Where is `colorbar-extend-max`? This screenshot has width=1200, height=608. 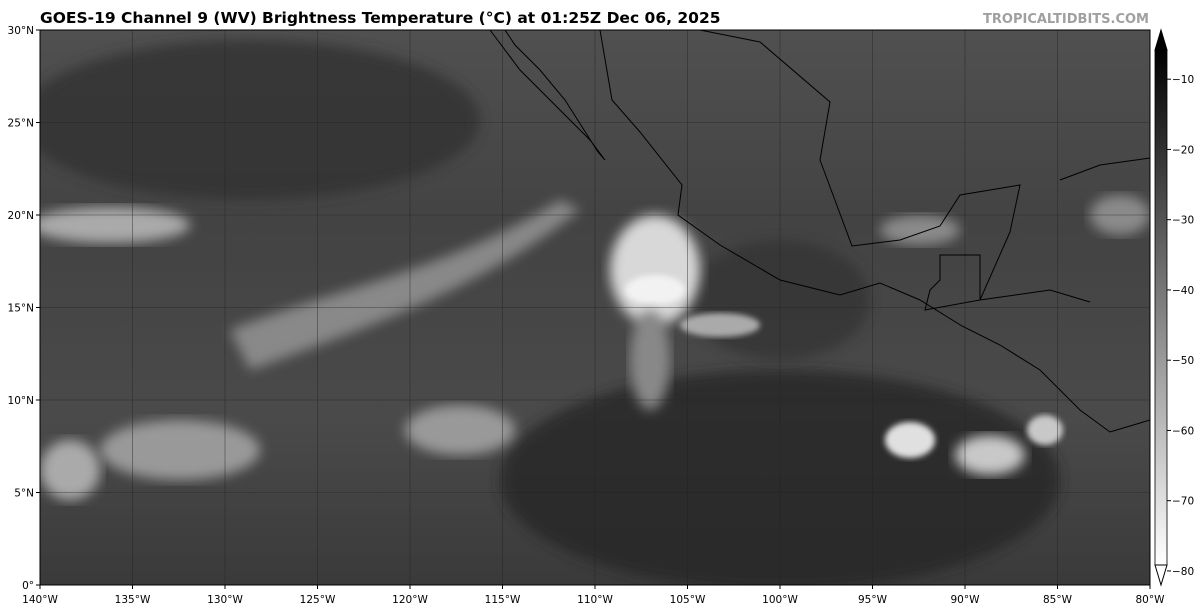 colorbar-extend-max is located at coordinates (1161, 39).